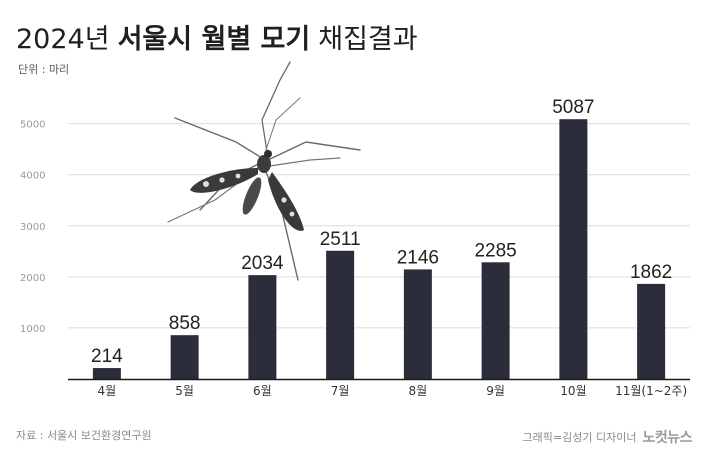 Image resolution: width=710 pixels, height=450 pixels. Describe the element at coordinates (393, 391) in the screenshot. I see `x-axis-tick-labels: 4월 5월 6월 7월 8월 9월 10월 11월(1~2주)` at that location.